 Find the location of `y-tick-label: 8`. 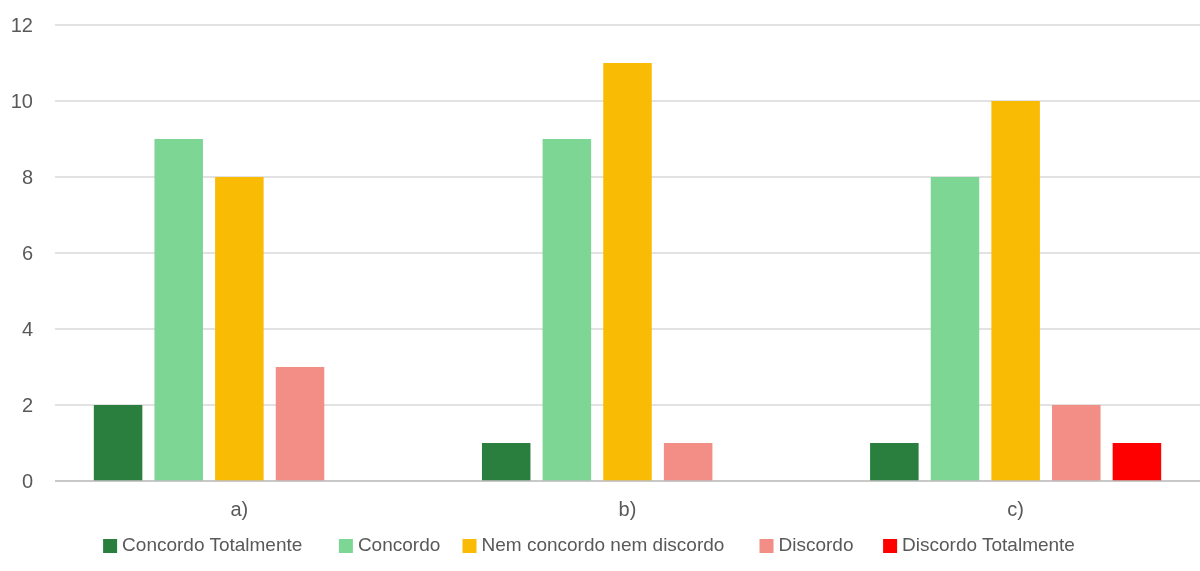

y-tick-label: 8 is located at coordinates (27, 177).